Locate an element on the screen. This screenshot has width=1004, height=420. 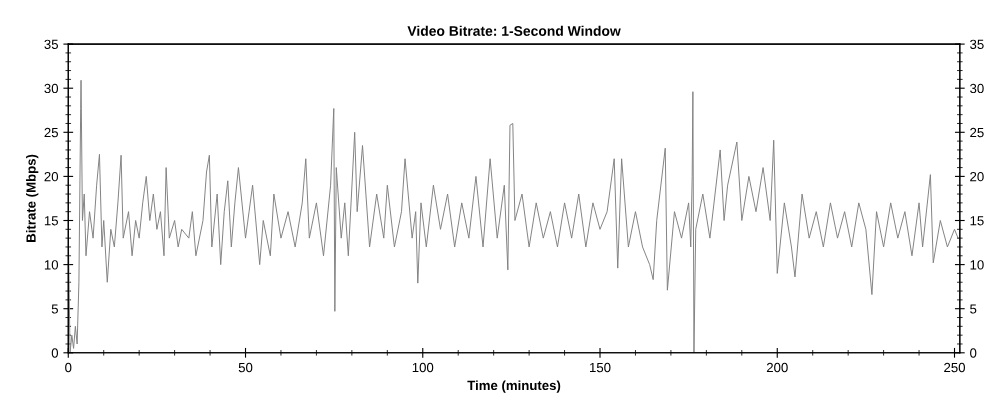
y2-tick-label: 15 is located at coordinates (977, 221).